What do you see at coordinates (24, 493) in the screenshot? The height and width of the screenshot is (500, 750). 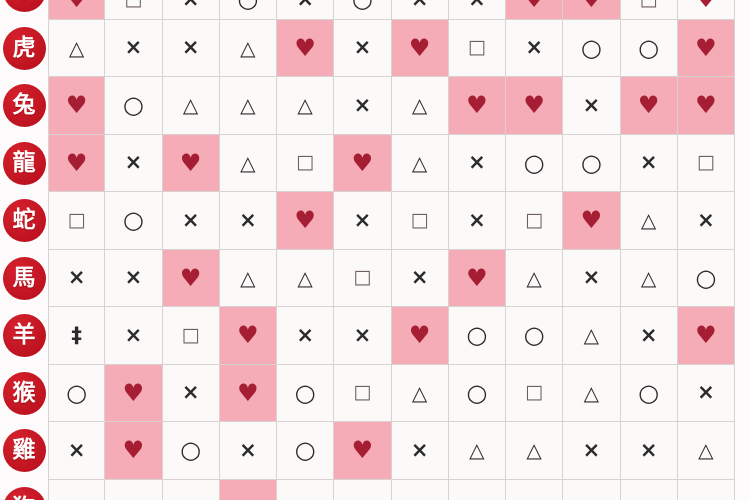 I see `zodiac-badge: 狗` at bounding box center [24, 493].